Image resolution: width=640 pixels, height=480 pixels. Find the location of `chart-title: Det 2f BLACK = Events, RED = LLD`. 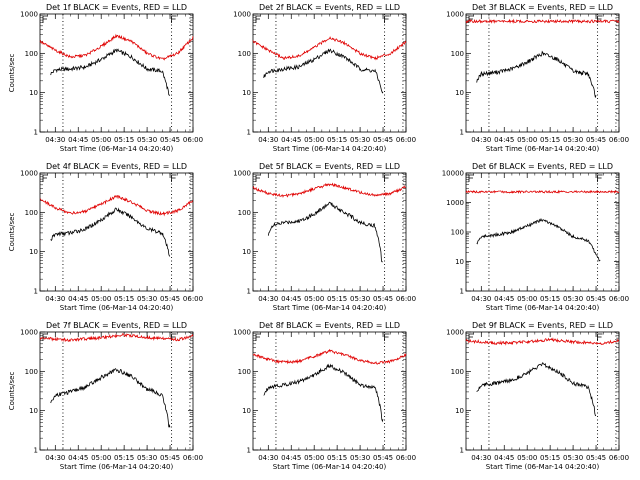

chart-title: Det 2f BLACK = Events, RED = LLD is located at coordinates (329, 7).